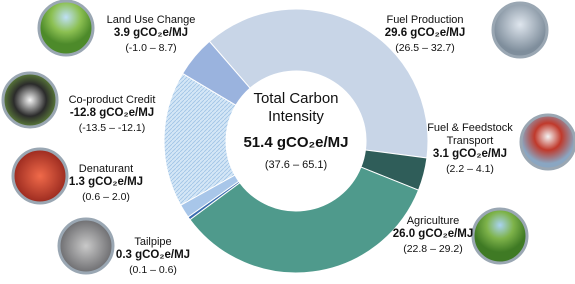  I want to click on value-label: -12.8 gCO₂e/MJ, so click(112, 113).